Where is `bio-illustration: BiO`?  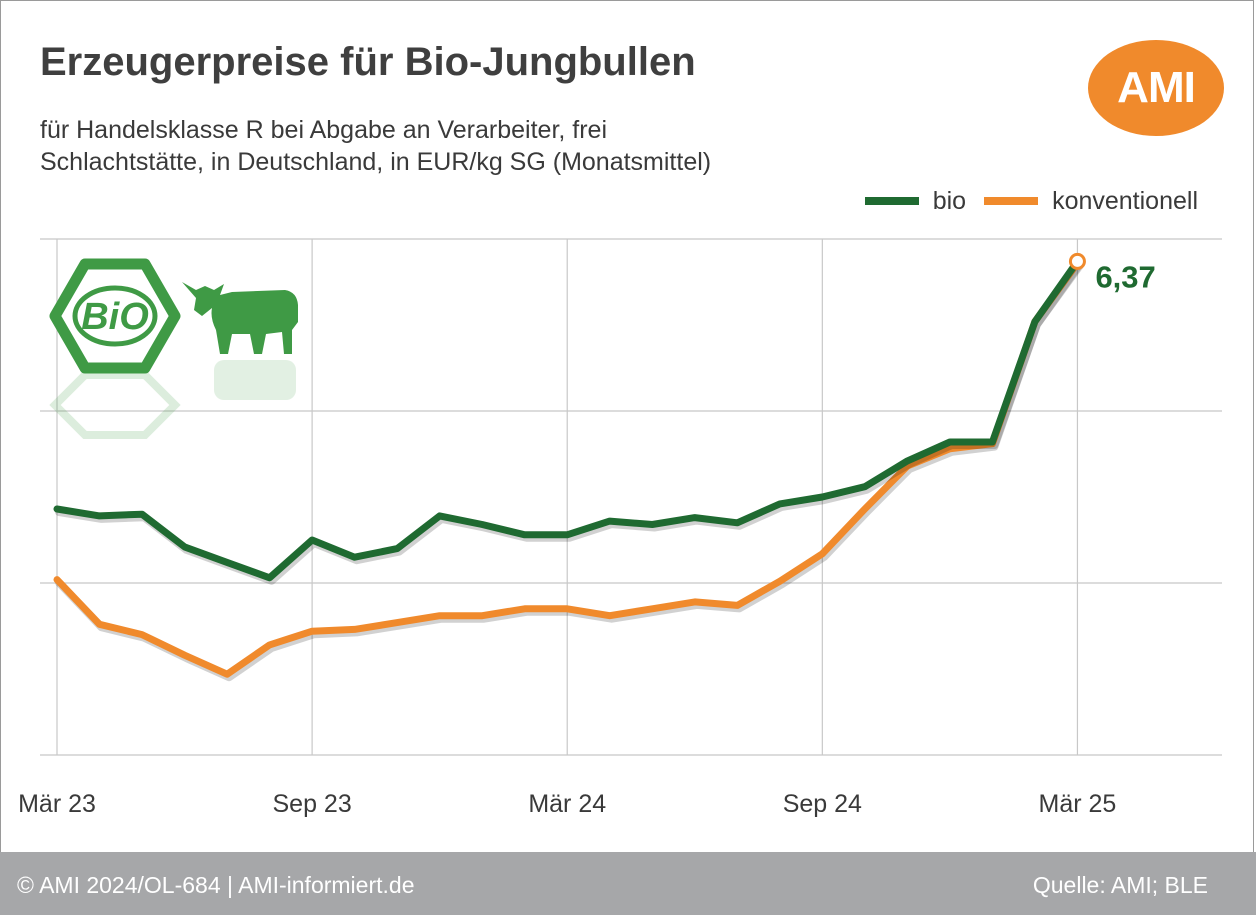 bio-illustration: BiO is located at coordinates (173, 348).